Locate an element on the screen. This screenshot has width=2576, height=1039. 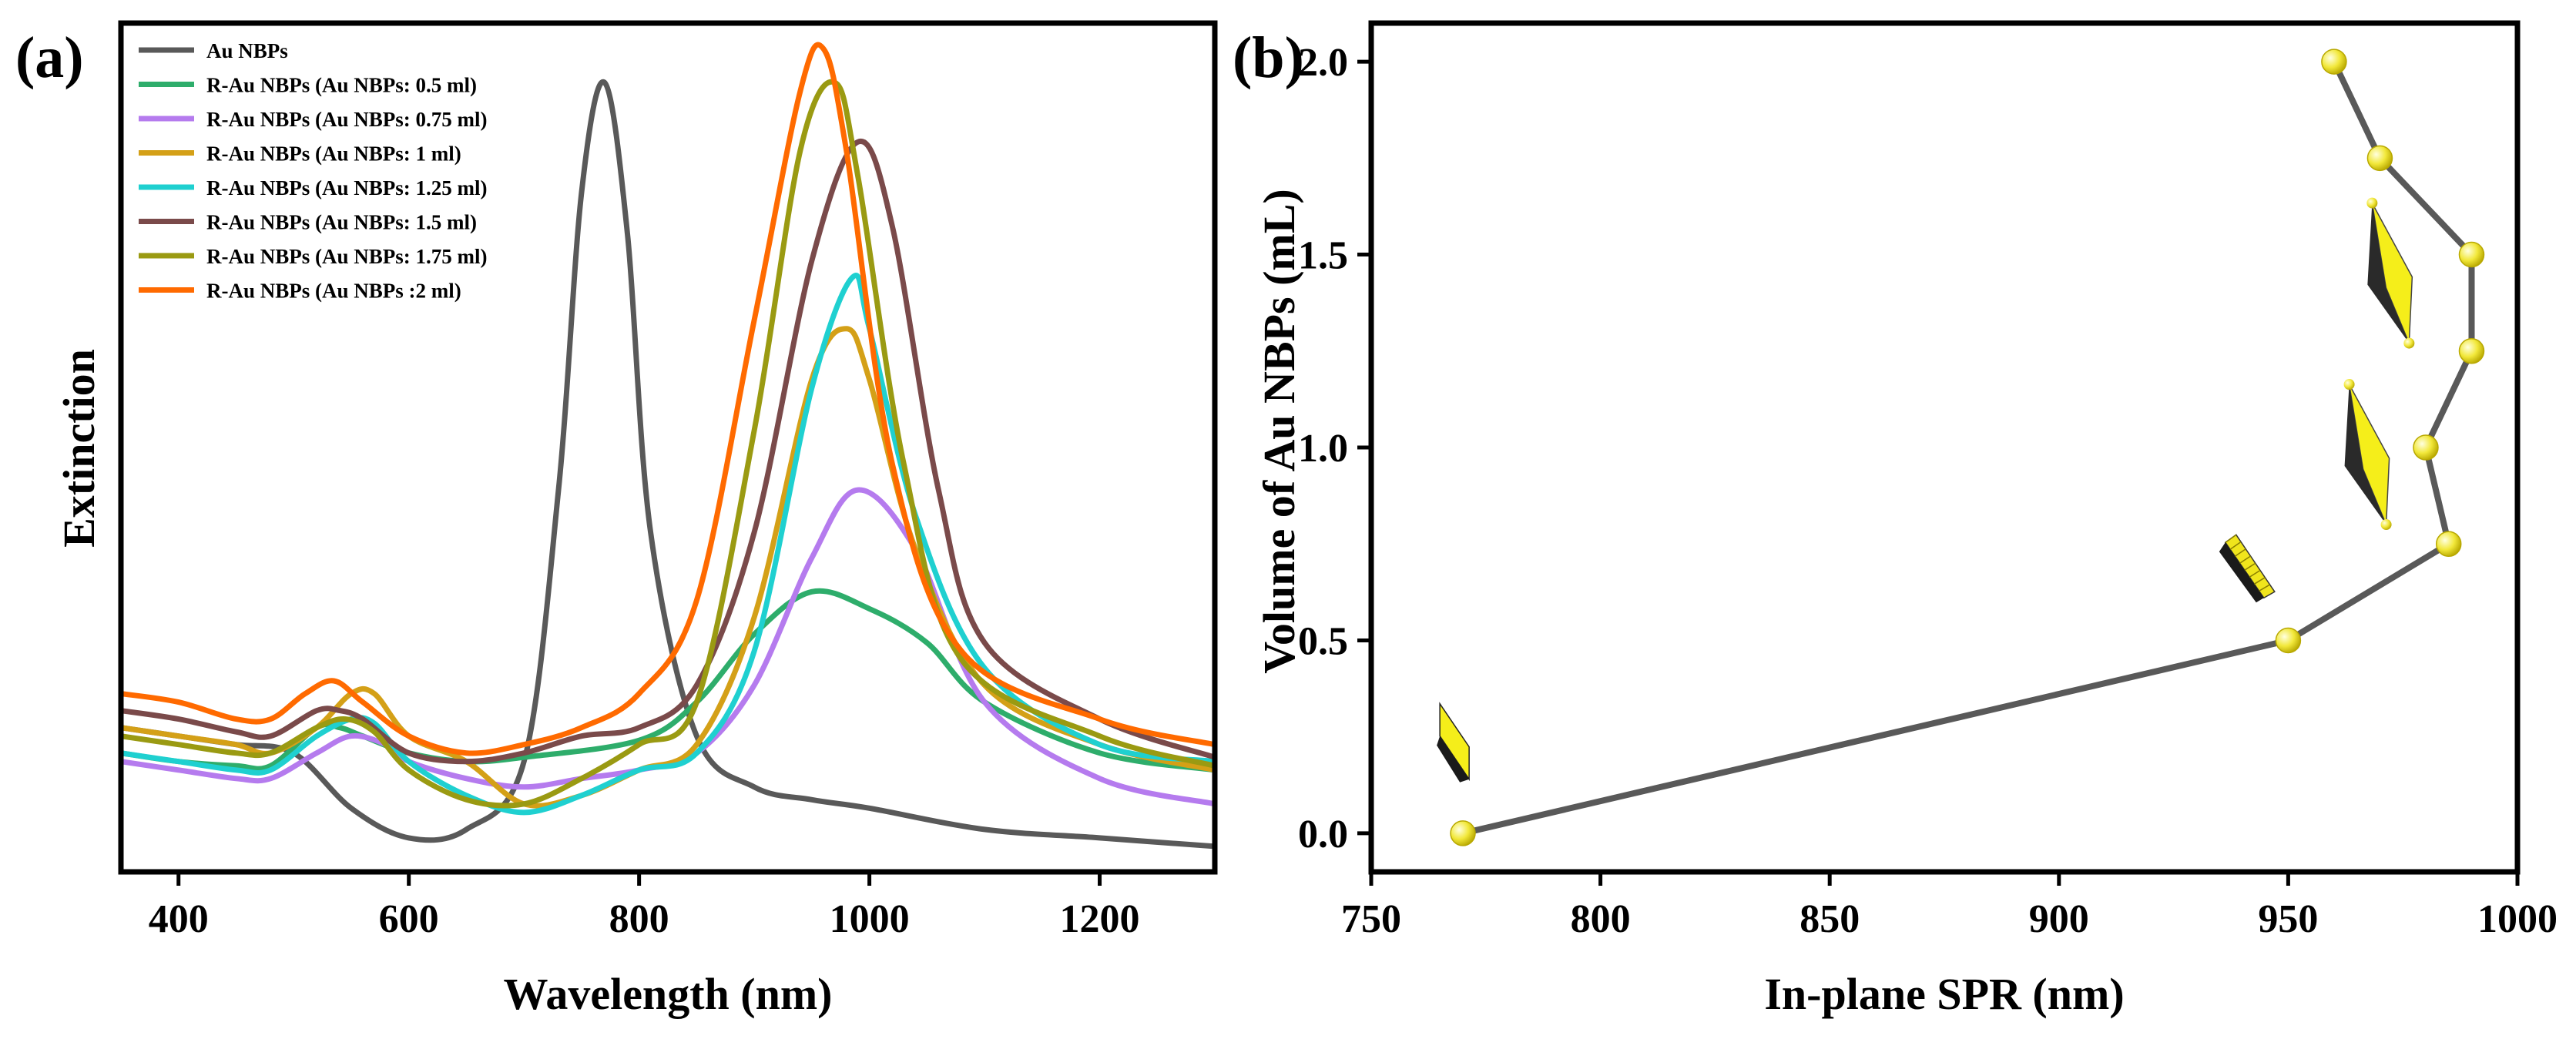
legend-label: R-Au NBPs (Au NBPs: 1.5 ml) is located at coordinates (341, 222).